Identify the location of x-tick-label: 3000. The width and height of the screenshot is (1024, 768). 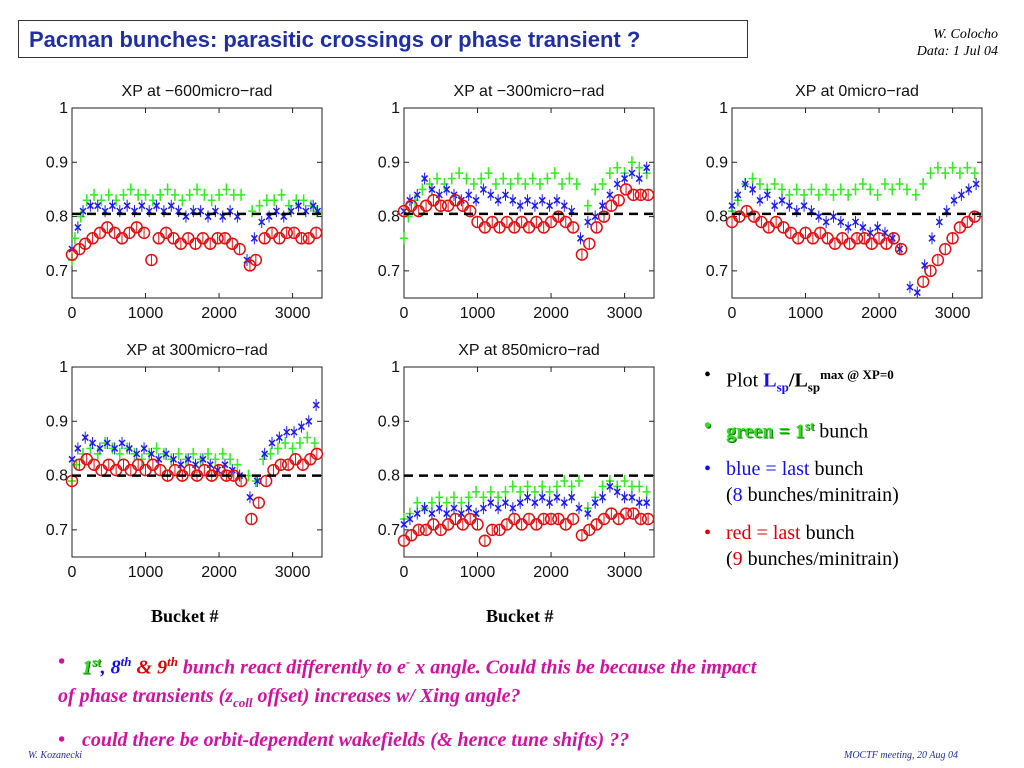
(293, 572).